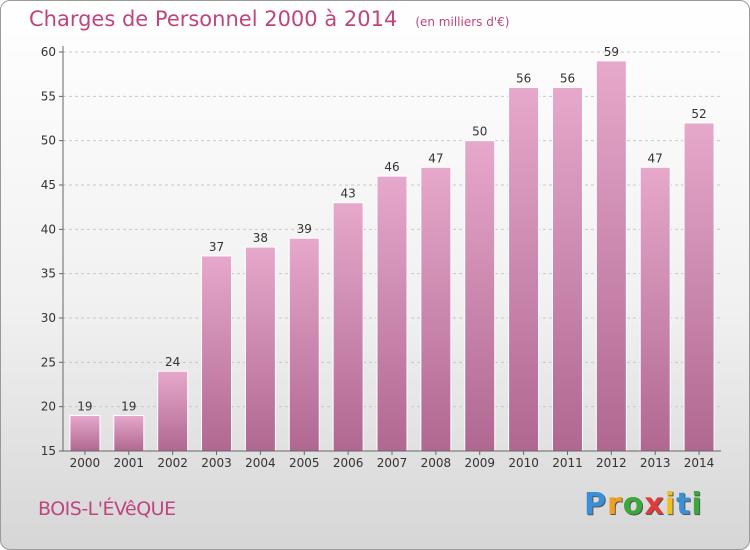 Image resolution: width=750 pixels, height=550 pixels. I want to click on y-tick-label: 60, so click(48, 52).